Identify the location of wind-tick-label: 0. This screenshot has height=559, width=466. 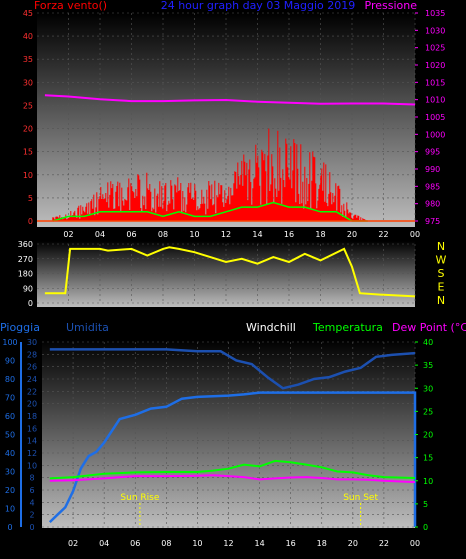
(30, 221).